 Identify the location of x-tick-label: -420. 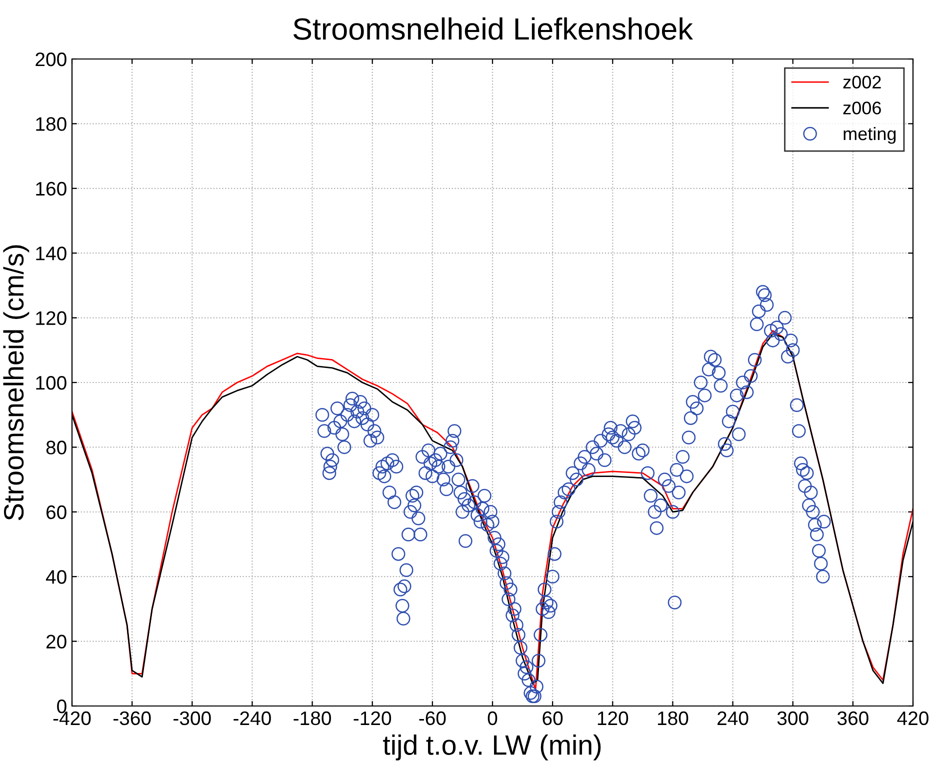
(72, 718).